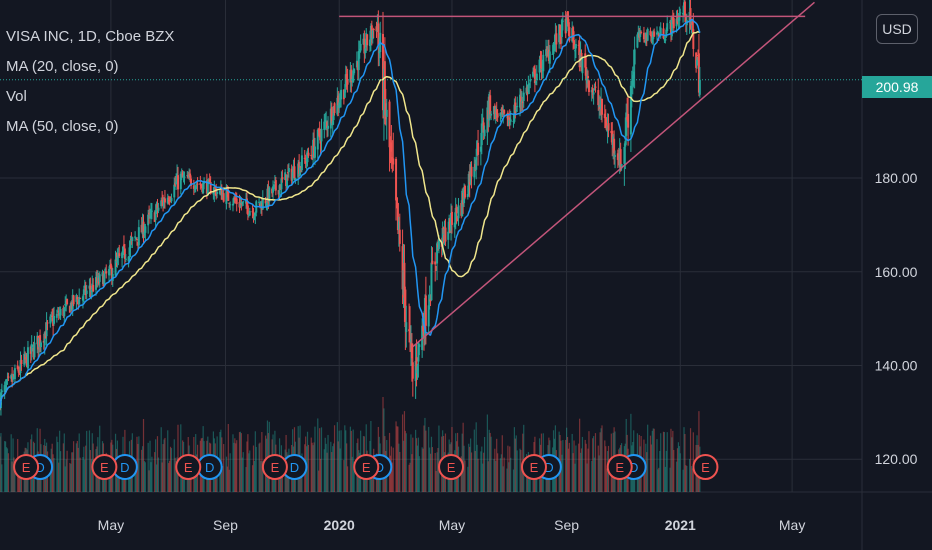 The image size is (932, 550). What do you see at coordinates (294, 467) in the screenshot?
I see `dividend-marker-label: D` at bounding box center [294, 467].